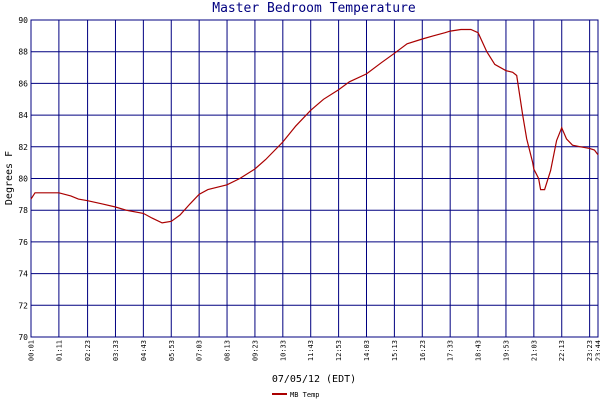 The height and width of the screenshot is (400, 600). I want to click on x-tick-label: 23:44, so click(597, 350).